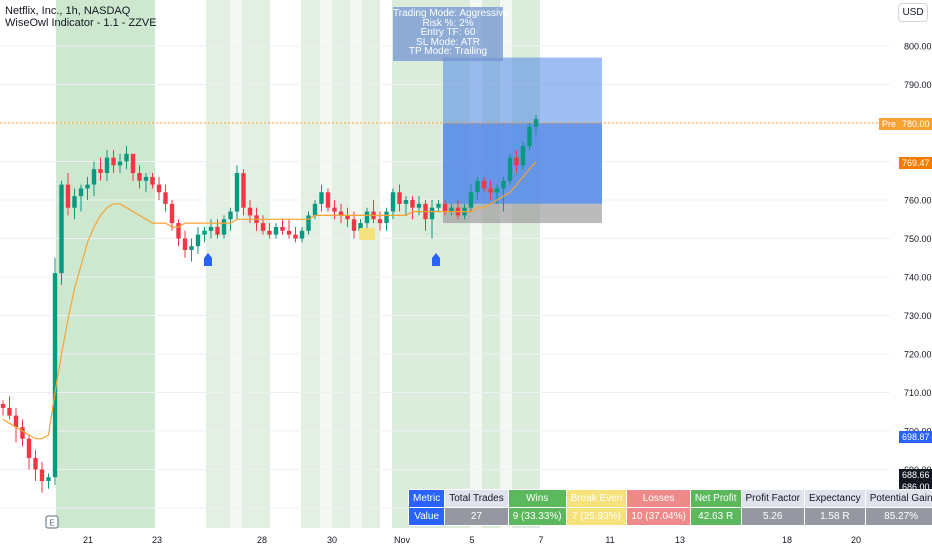 This screenshot has width=932, height=550. Describe the element at coordinates (208, 259) in the screenshot. I see `buy-signal-marker` at that location.